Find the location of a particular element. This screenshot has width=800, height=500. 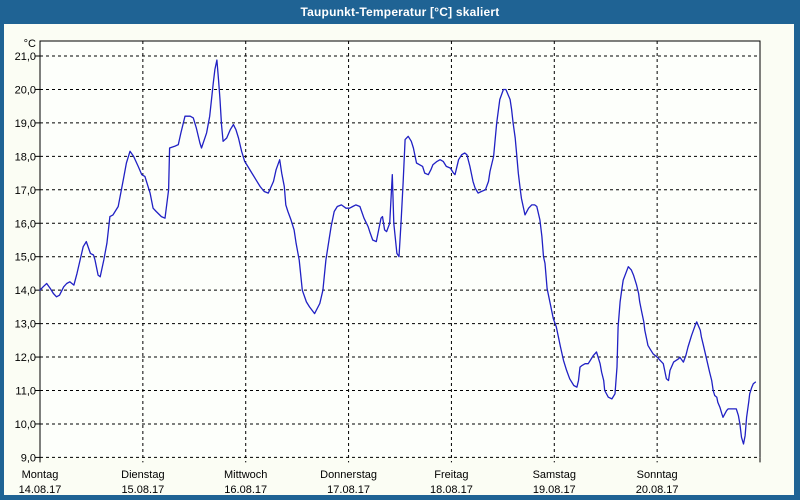

y-axis-unit-label: °C is located at coordinates (30, 44).